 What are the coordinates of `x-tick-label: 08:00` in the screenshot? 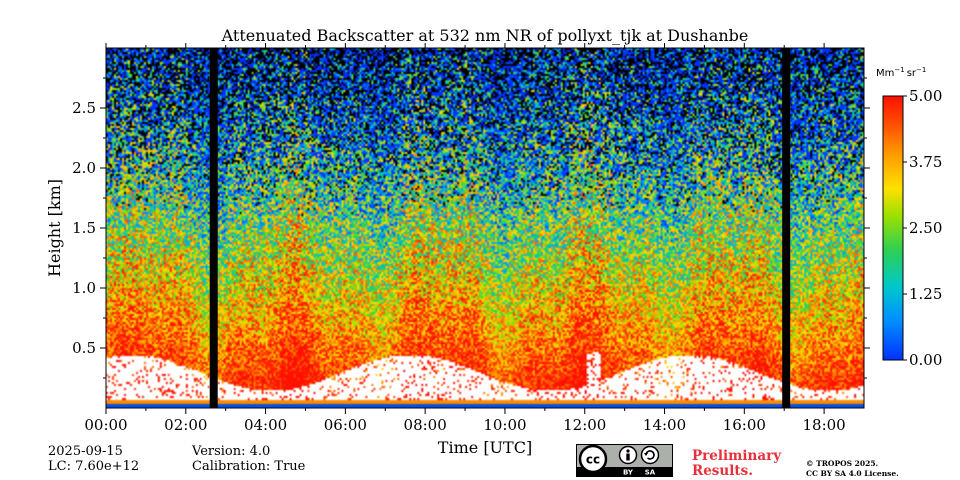 It's located at (425, 425).